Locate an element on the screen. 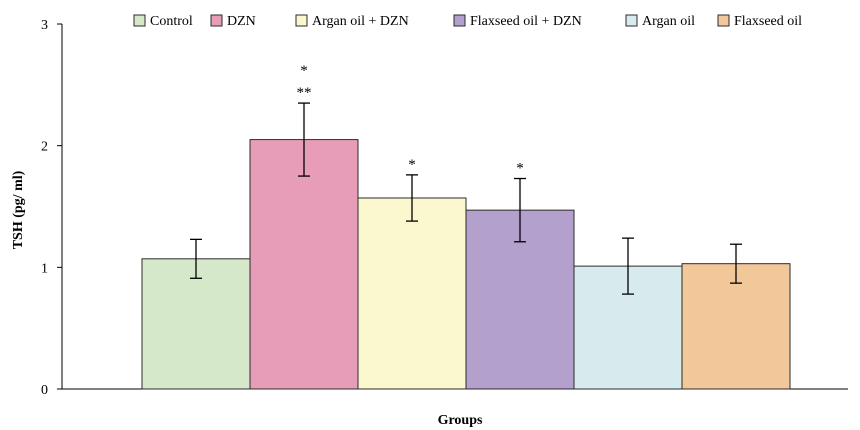 The width and height of the screenshot is (860, 430). legend-item: Argan oil is located at coordinates (660, 21).